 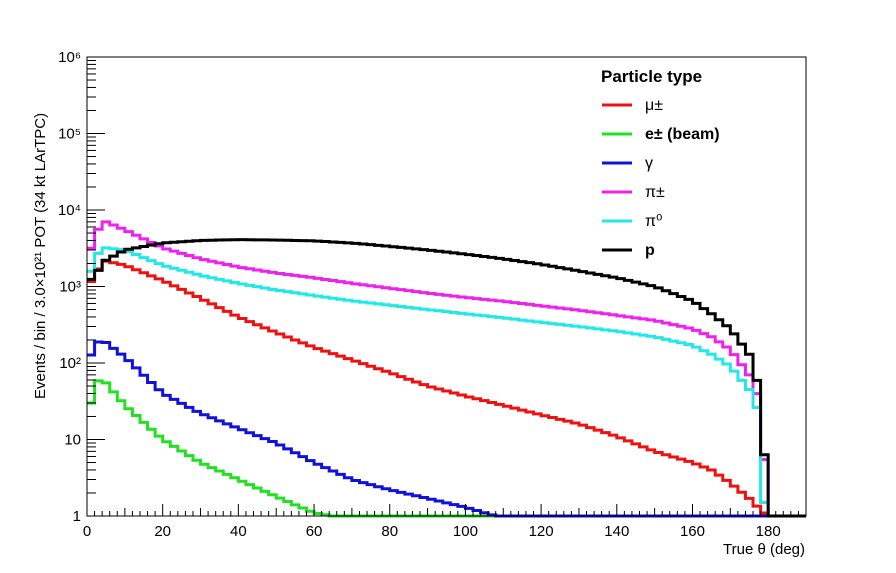 I want to click on y-tick-label: 10³, so click(x=70, y=287).